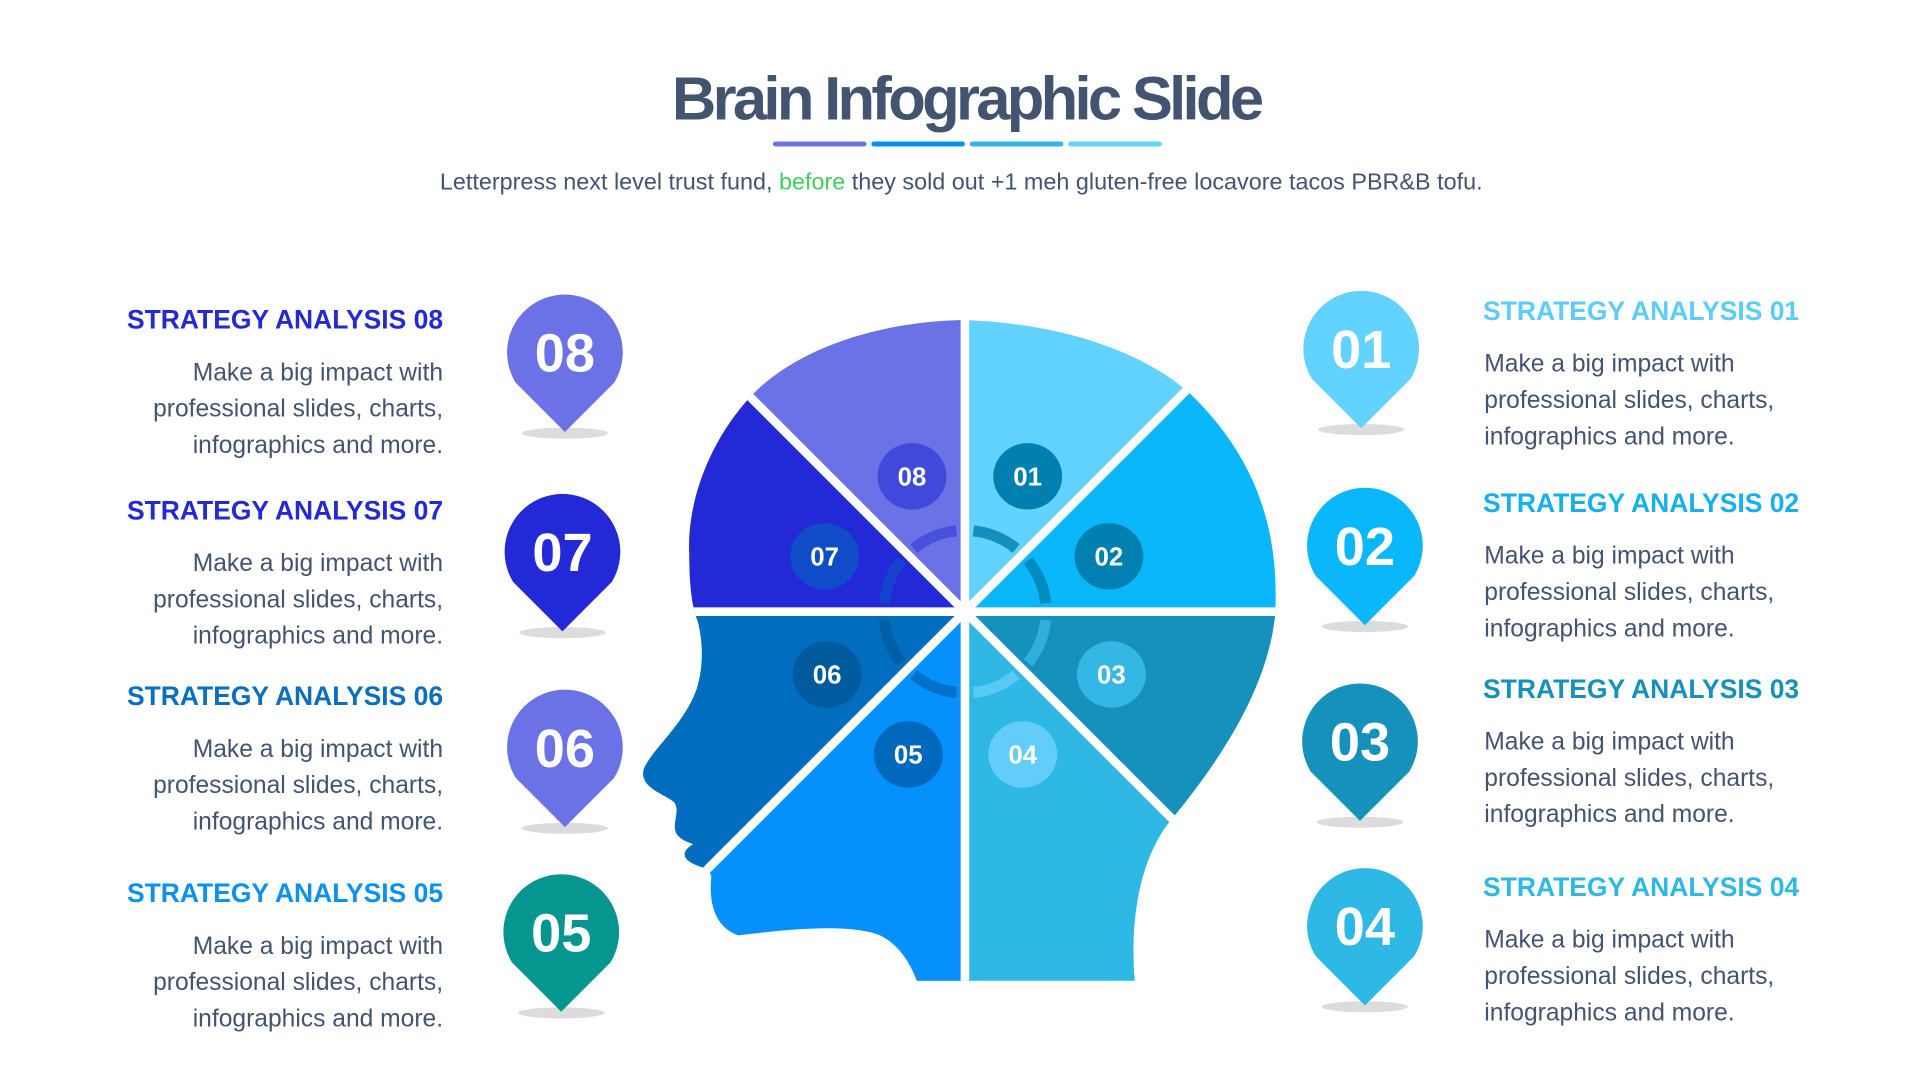 This screenshot has height=1080, width=1920. Describe the element at coordinates (285, 320) in the screenshot. I see `strategy-heading: STRATEGY ANALYSIS 08` at that location.